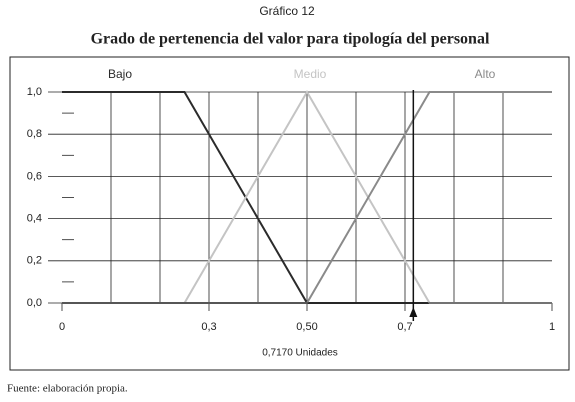 Image resolution: width=575 pixels, height=402 pixels. Describe the element at coordinates (552, 327) in the screenshot. I see `x-tick-label: 1` at that location.